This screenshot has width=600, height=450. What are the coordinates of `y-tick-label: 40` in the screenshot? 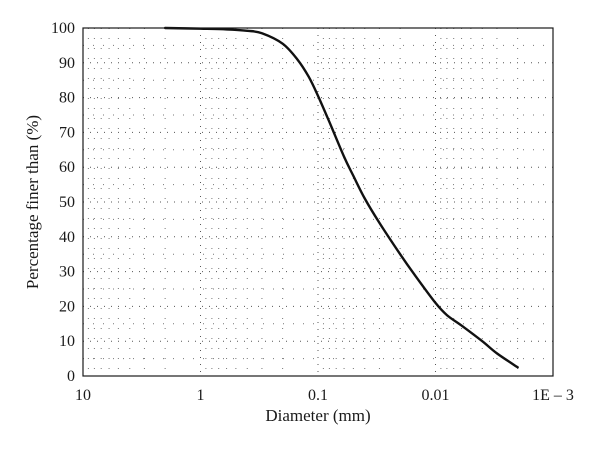 It's located at (67, 237).